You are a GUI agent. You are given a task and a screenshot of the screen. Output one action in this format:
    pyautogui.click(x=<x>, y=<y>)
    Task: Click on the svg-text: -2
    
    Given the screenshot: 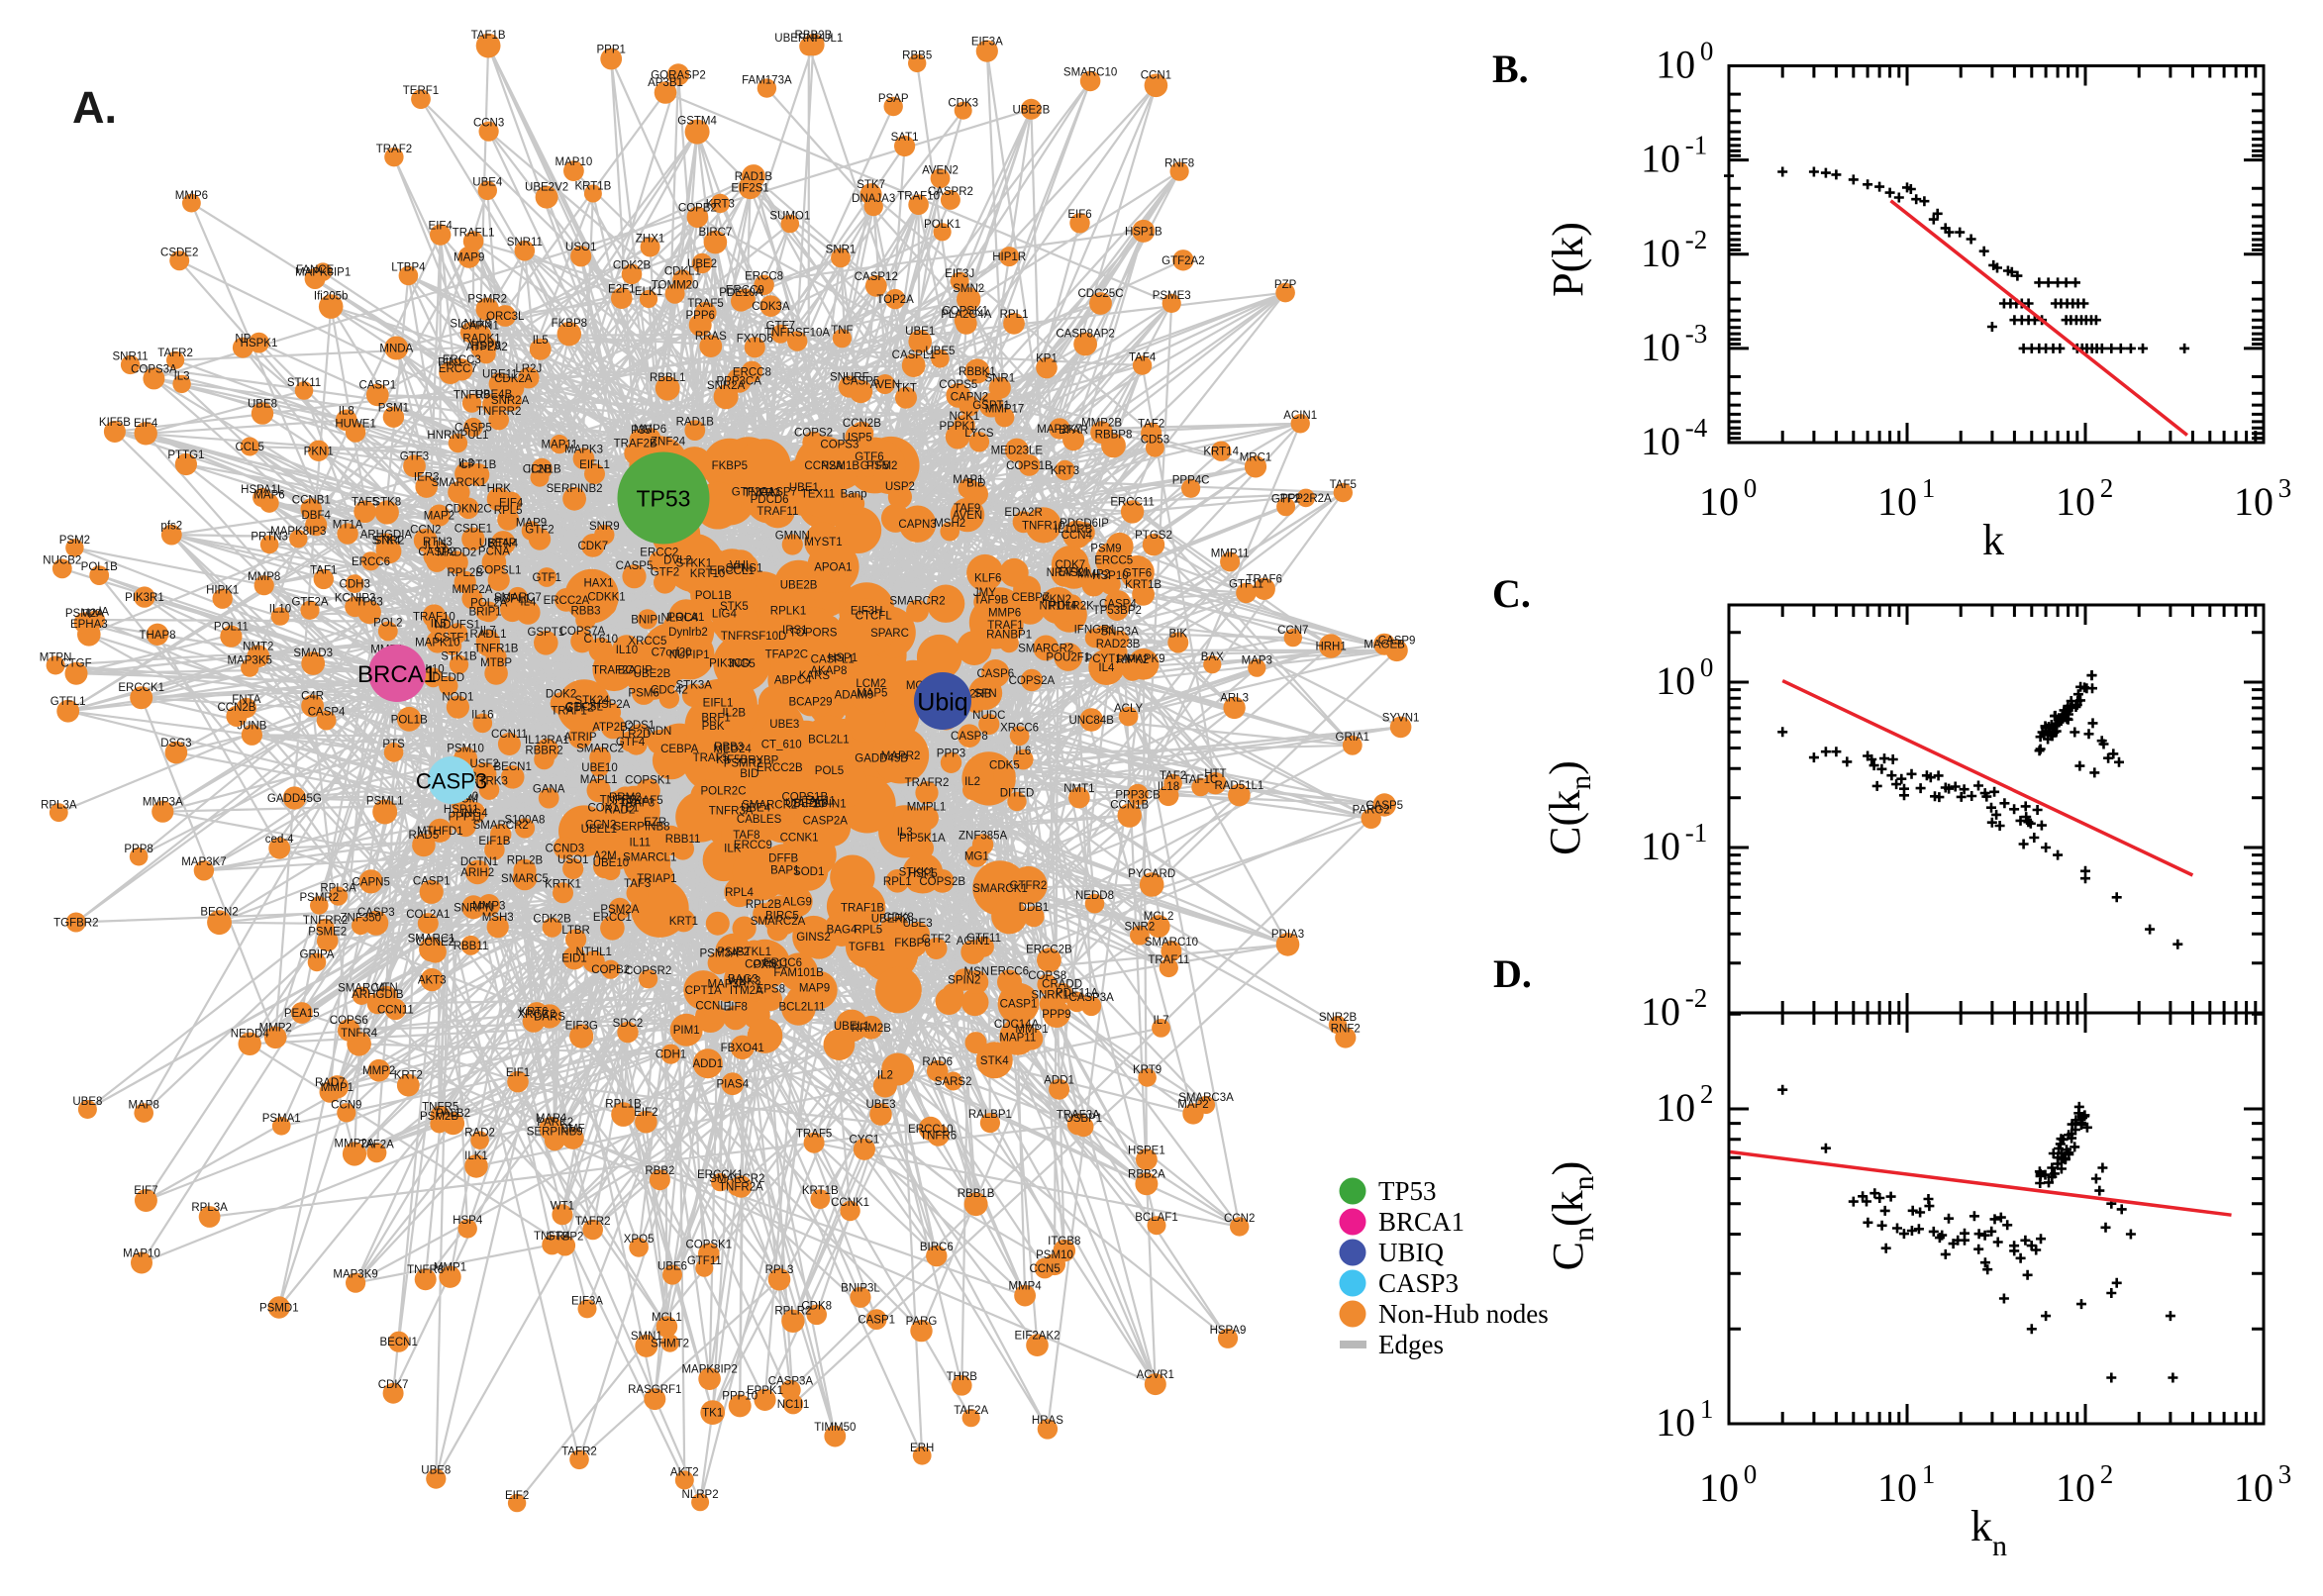 What is the action you would take?
    pyautogui.click(x=1696, y=239)
    